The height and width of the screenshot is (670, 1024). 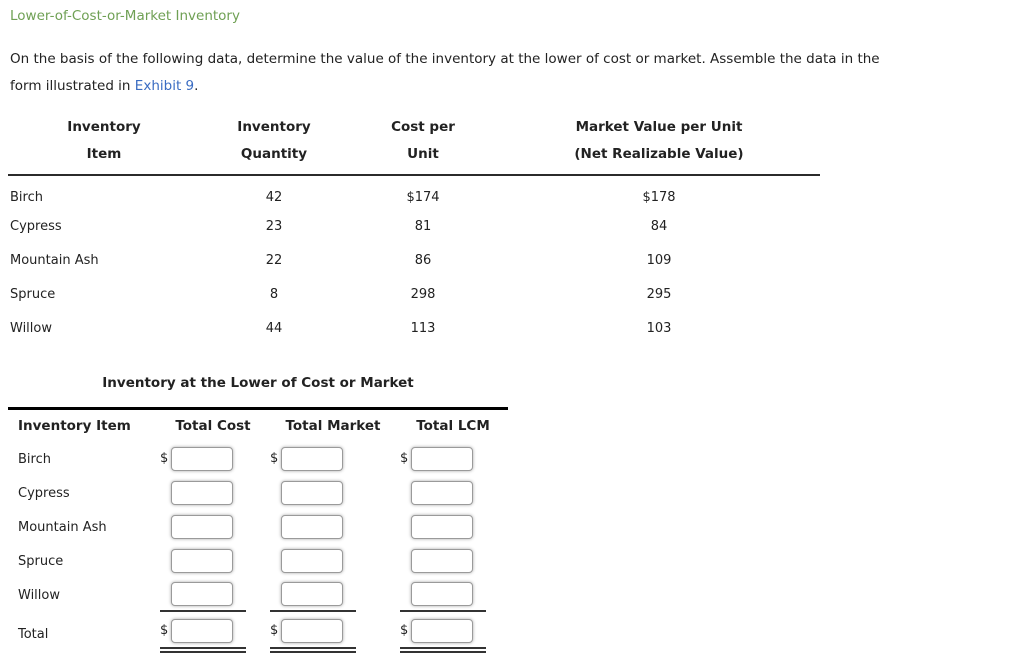 I want to click on table-row-willow: Willow 44 113 103, so click(x=414, y=328).